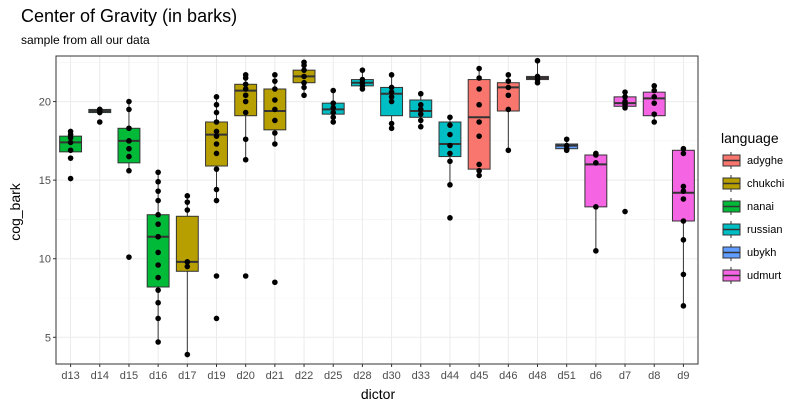 The height and width of the screenshot is (406, 804). What do you see at coordinates (362, 79) in the screenshot?
I see `box-d28` at bounding box center [362, 79].